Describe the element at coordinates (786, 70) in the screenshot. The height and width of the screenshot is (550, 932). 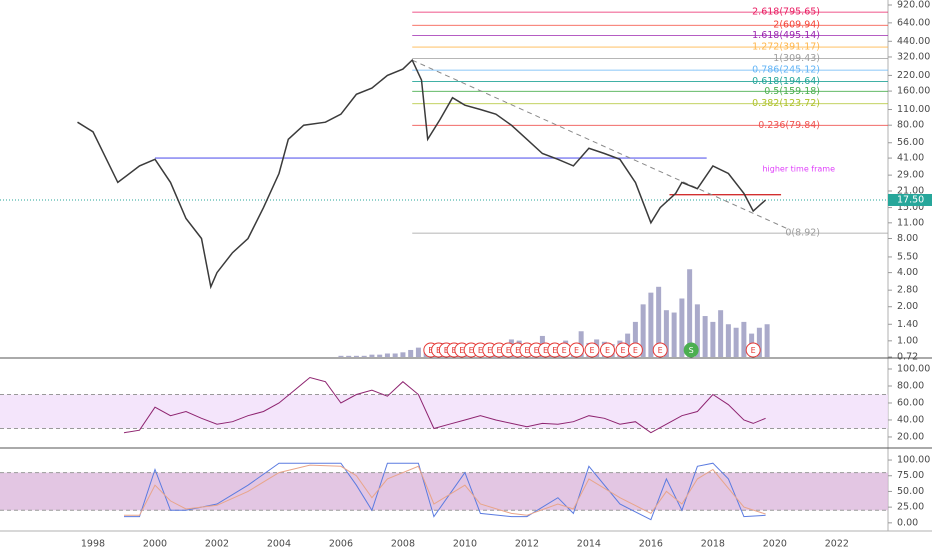
I see `fib-label: 0.786(245.12)` at that location.